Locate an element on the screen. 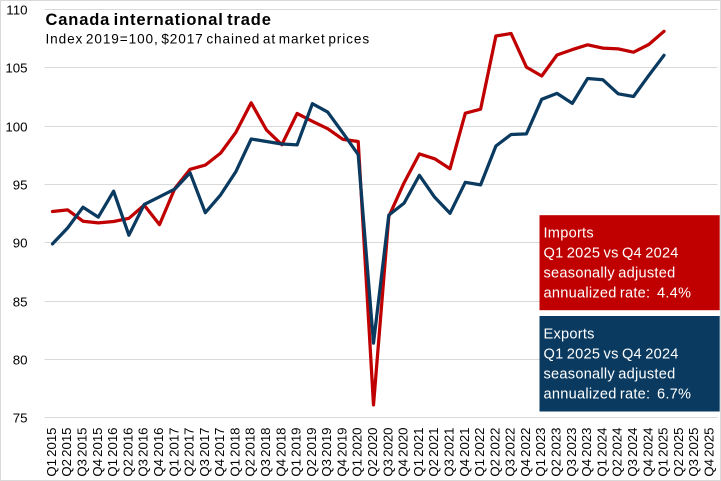 The width and height of the screenshot is (721, 481). svg-text: Q4 2020 is located at coordinates (403, 452).